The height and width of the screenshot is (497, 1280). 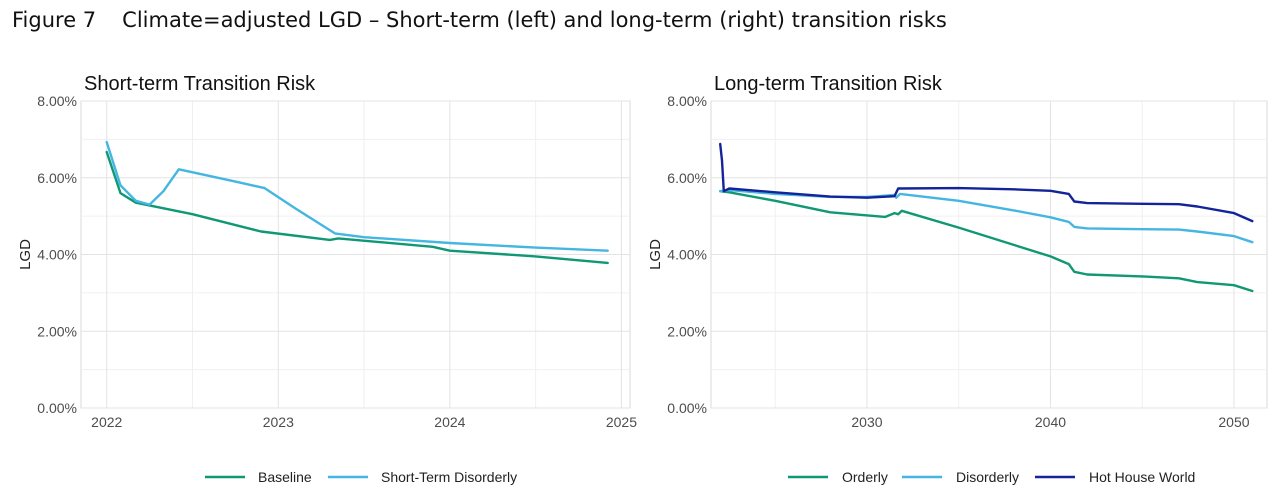 What do you see at coordinates (200, 84) in the screenshot?
I see `chart-title: Short-term Transition Risk` at bounding box center [200, 84].